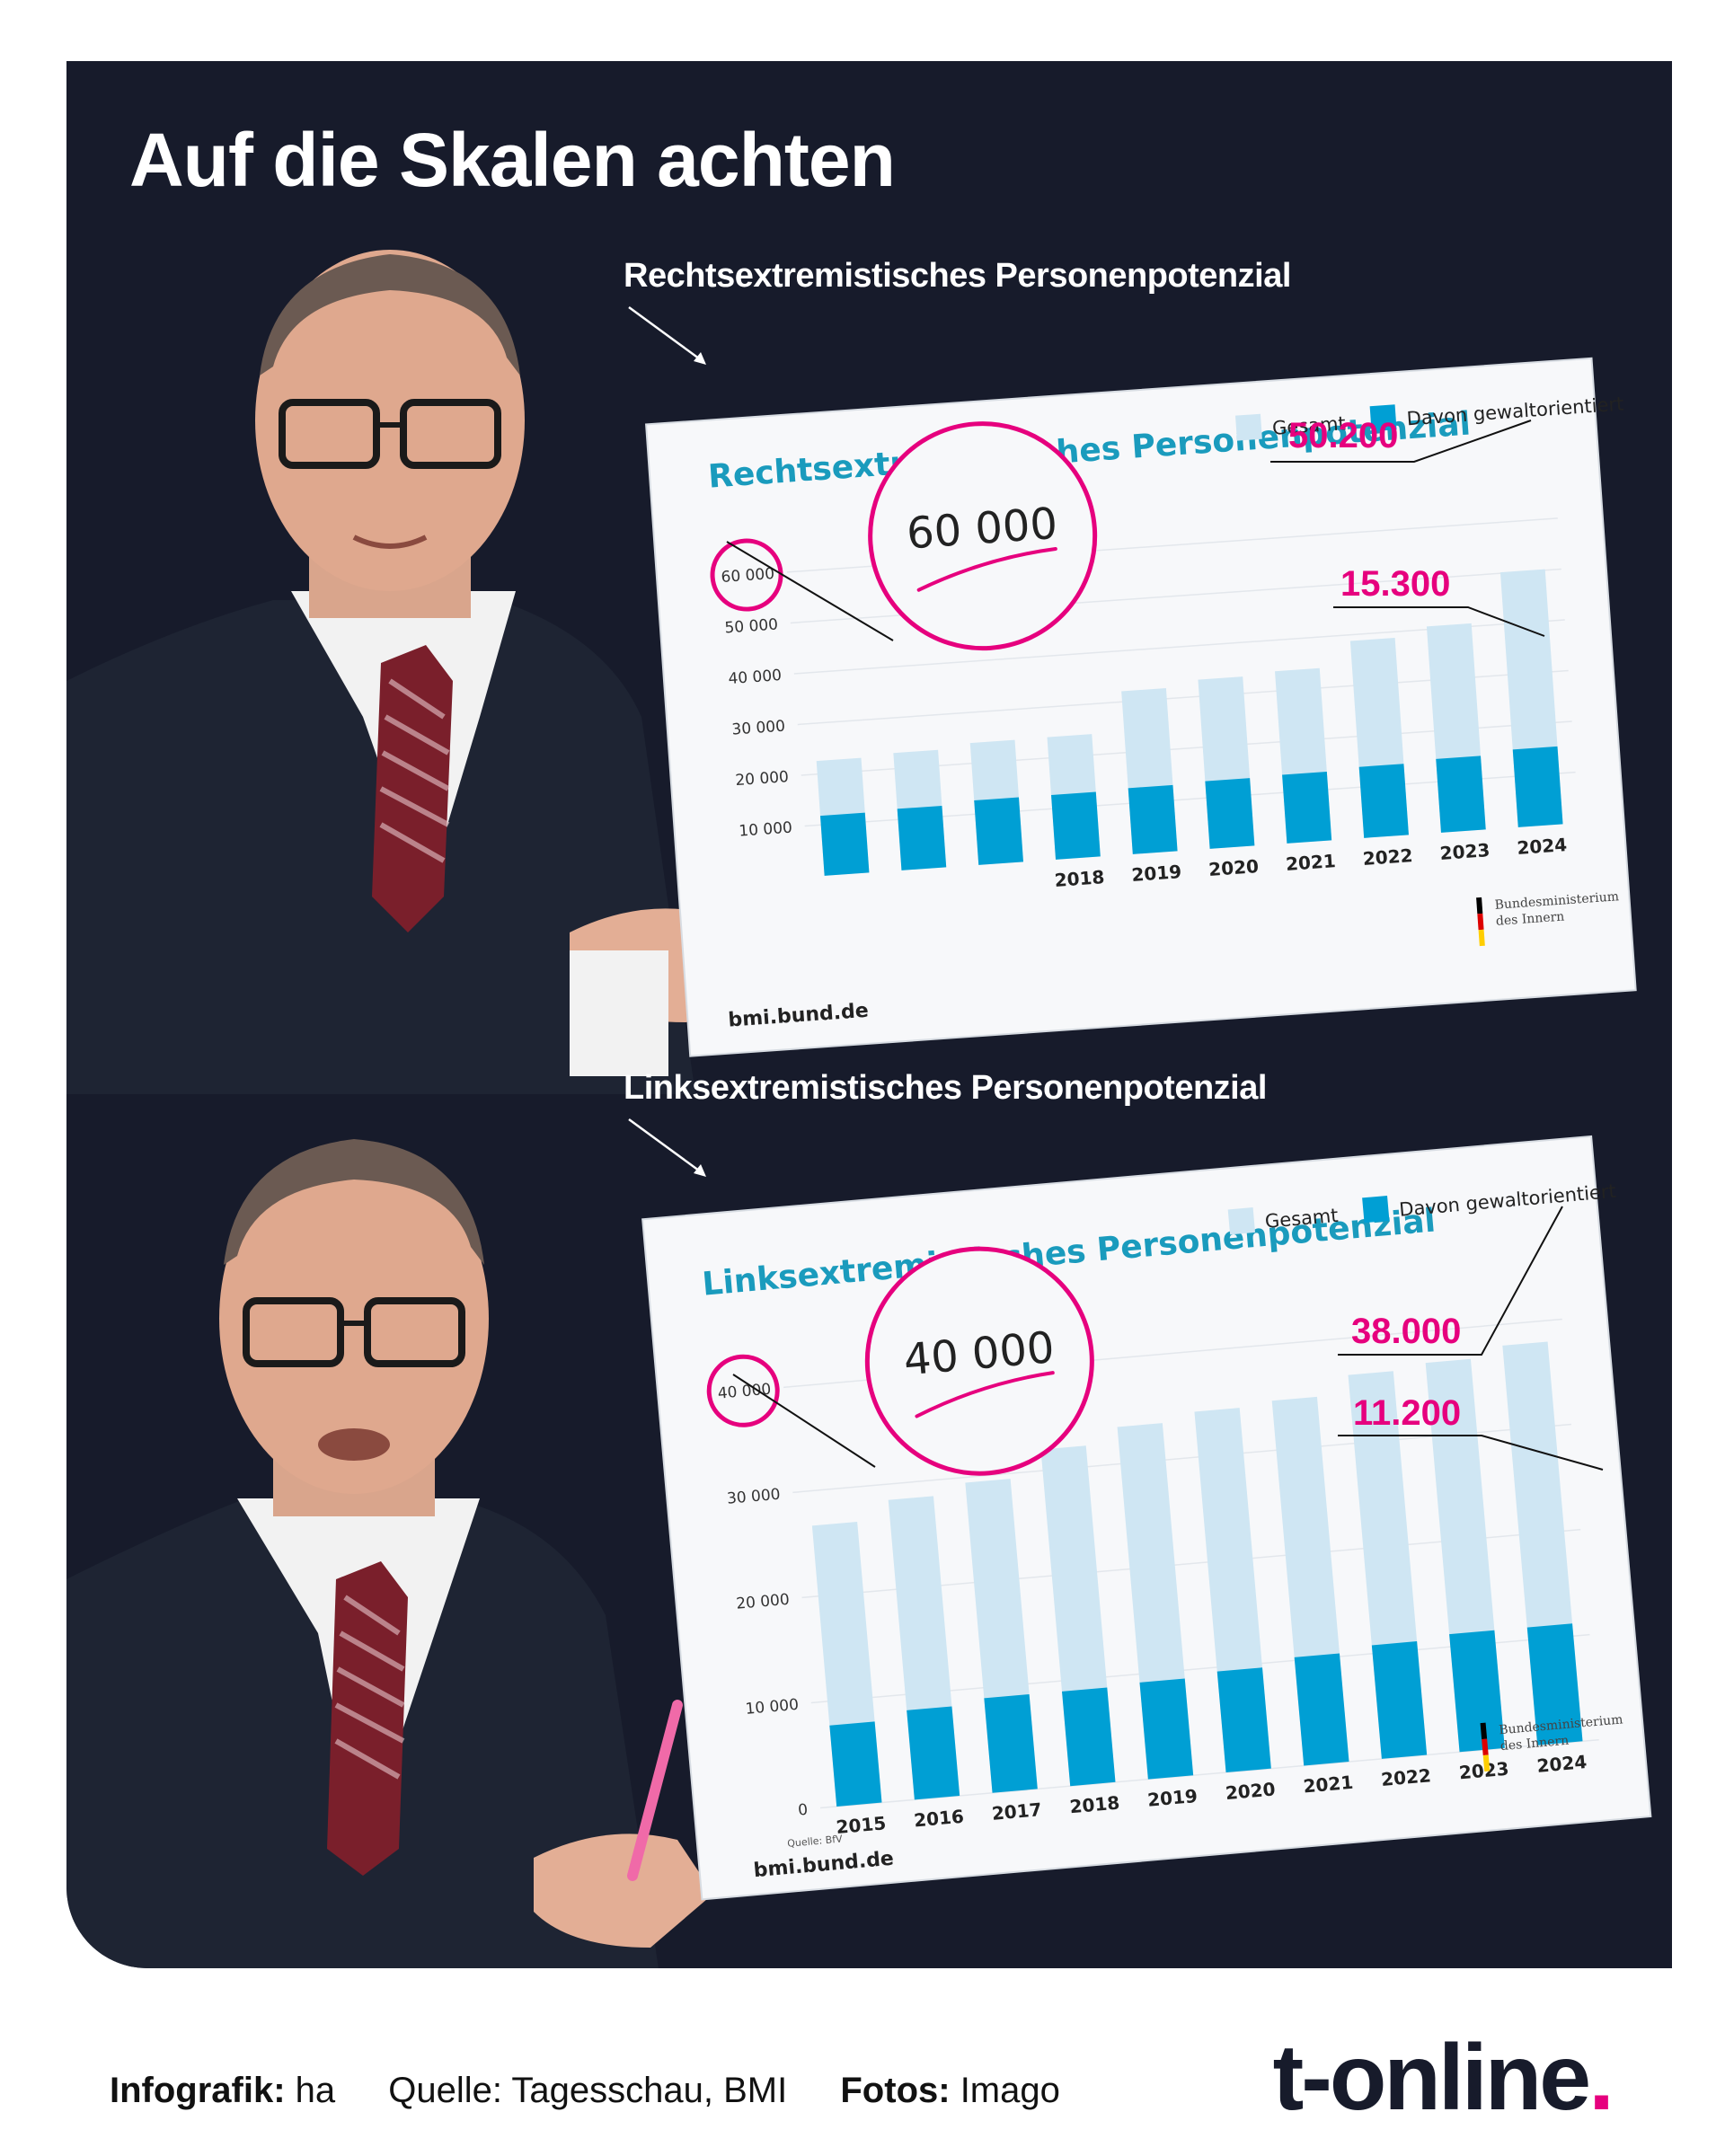 This screenshot has width=1725, height=2156. What do you see at coordinates (957, 276) in the screenshot?
I see `chart-caption-right-extremism: Rechtsextremistisches Personenpotenzial` at bounding box center [957, 276].